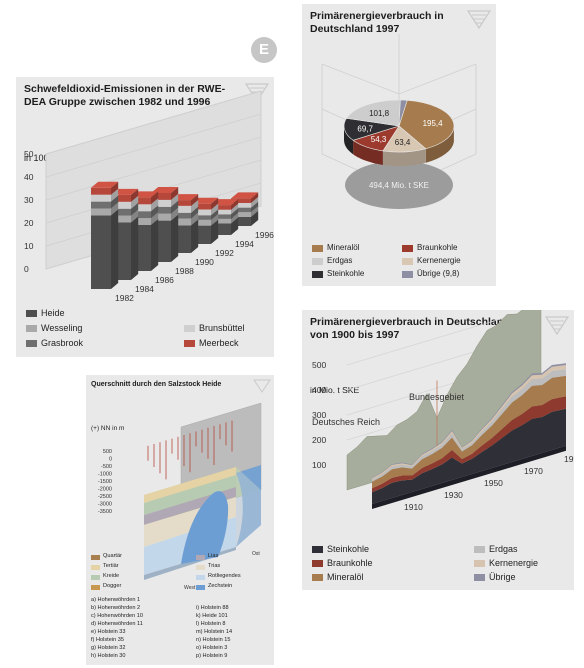 This screenshot has width=584, height=668. I want to click on salt-legend-lias: Lias, so click(213, 556).